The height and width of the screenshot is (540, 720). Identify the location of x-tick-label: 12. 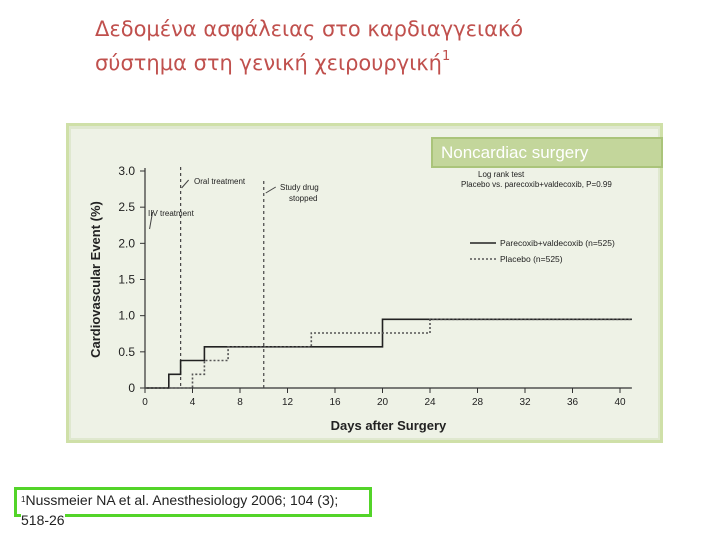
(288, 402).